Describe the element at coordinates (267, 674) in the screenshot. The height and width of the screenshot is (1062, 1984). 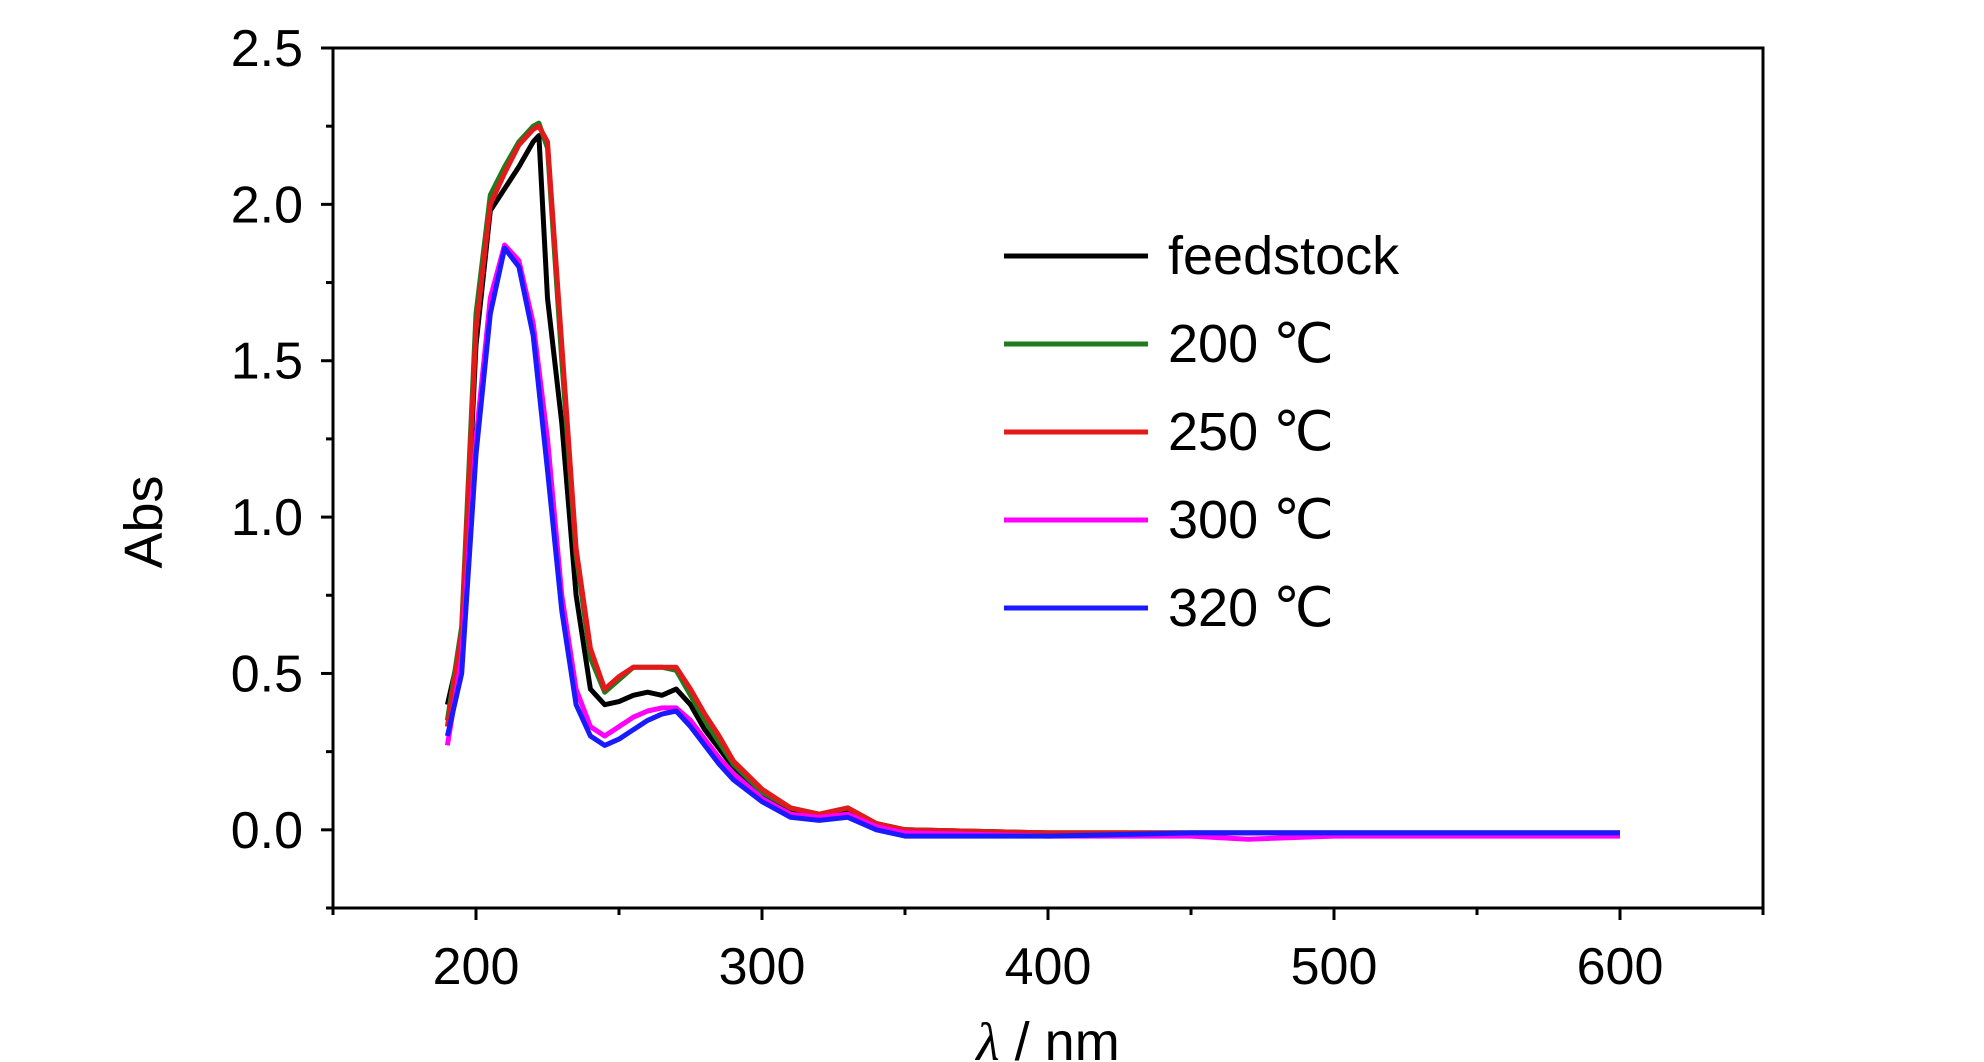
I see `y-tick-label: 0.5` at that location.